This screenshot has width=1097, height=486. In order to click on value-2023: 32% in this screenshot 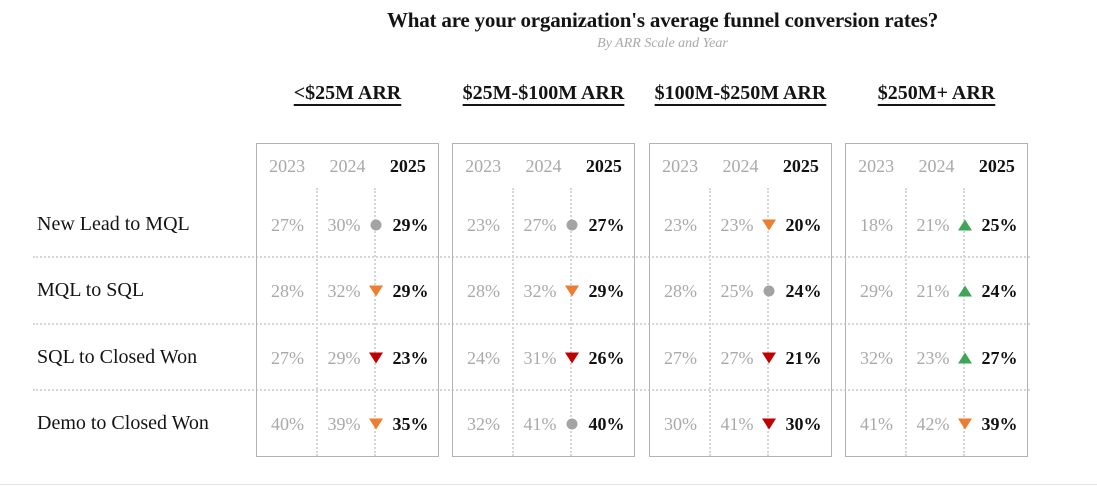, I will do `click(483, 424)`.